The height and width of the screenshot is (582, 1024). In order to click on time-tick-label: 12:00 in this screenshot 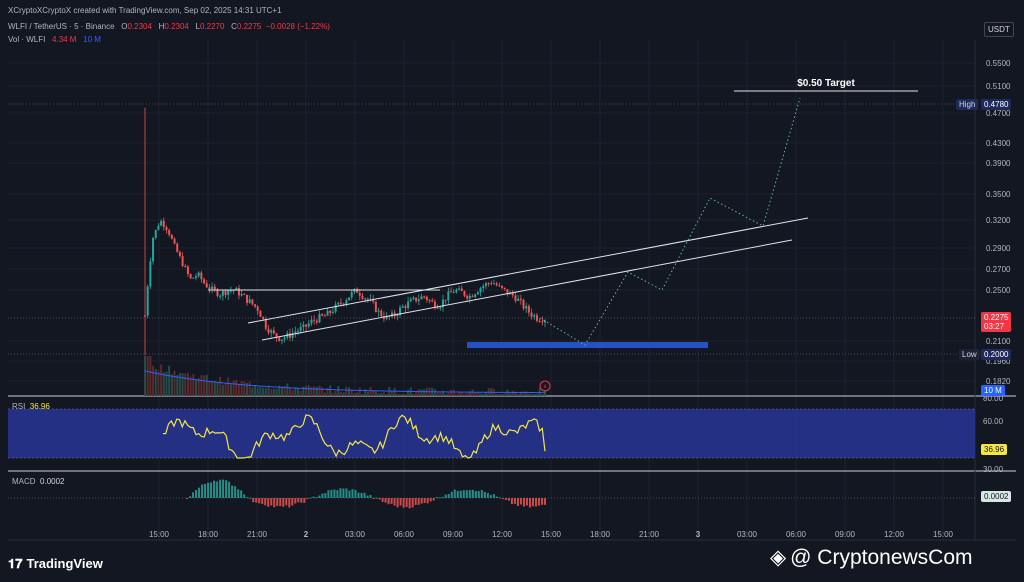, I will do `click(502, 534)`.